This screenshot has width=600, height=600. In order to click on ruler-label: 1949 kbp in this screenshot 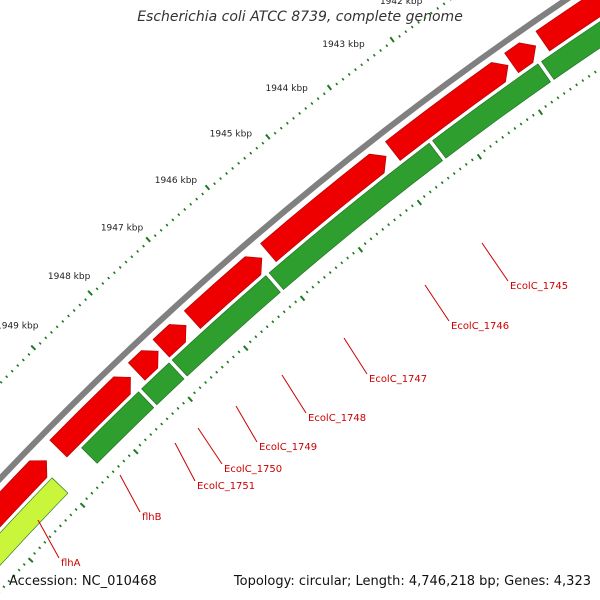, I will do `click(19, 327)`.